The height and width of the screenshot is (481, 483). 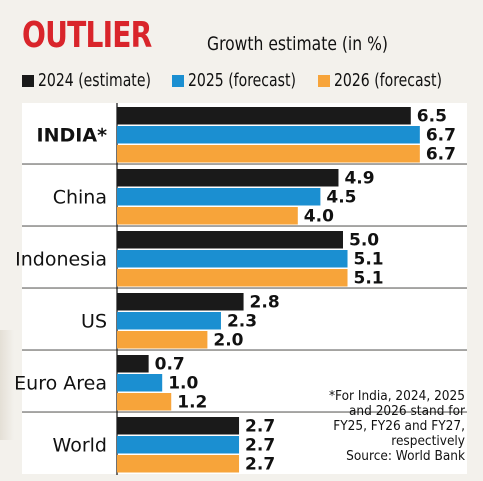 I want to click on value-label: 6.5, so click(x=432, y=117).